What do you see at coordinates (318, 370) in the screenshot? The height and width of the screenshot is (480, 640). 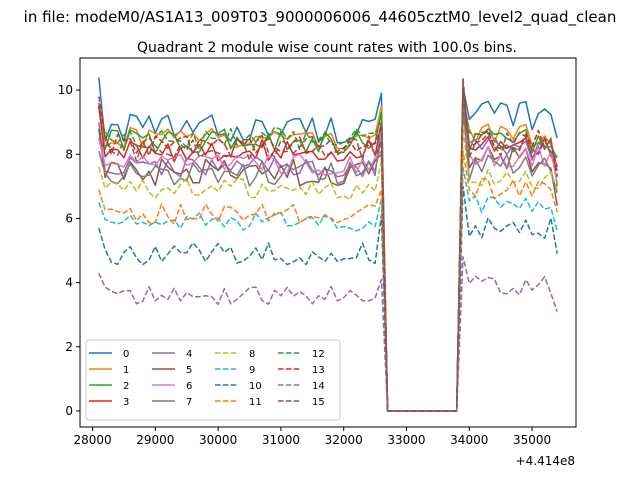 I see `legend-label-13: 13` at bounding box center [318, 370].